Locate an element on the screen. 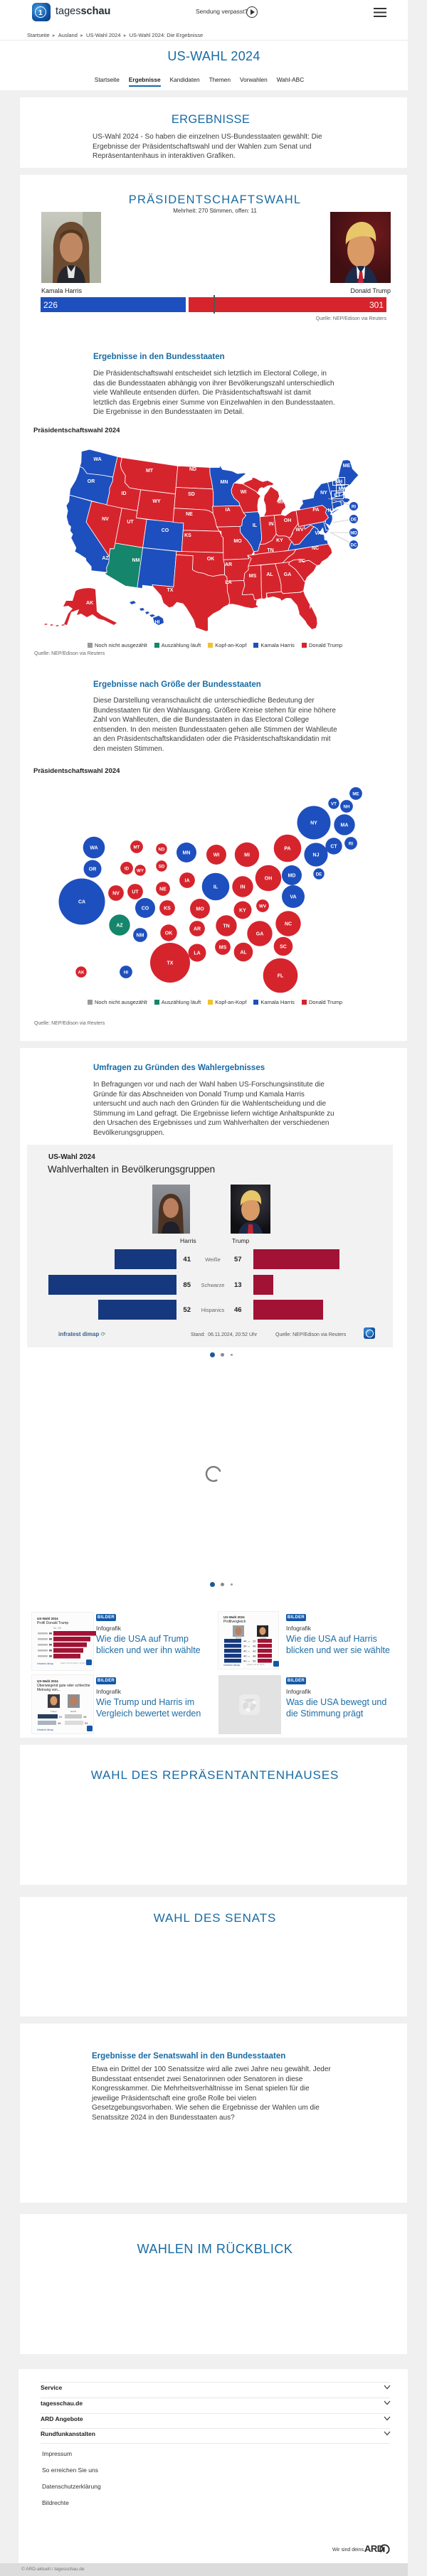 The width and height of the screenshot is (427, 2576). svg-text: NC is located at coordinates (315, 548).